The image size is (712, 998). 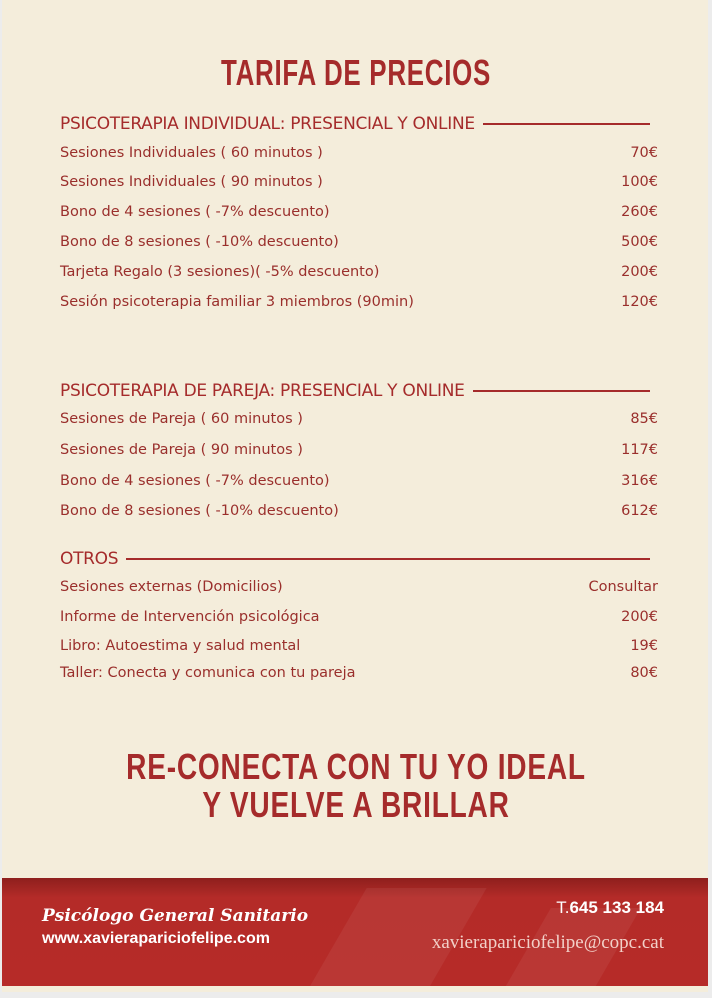 What do you see at coordinates (616, 907) in the screenshot?
I see `phone-number: 645 133 184` at bounding box center [616, 907].